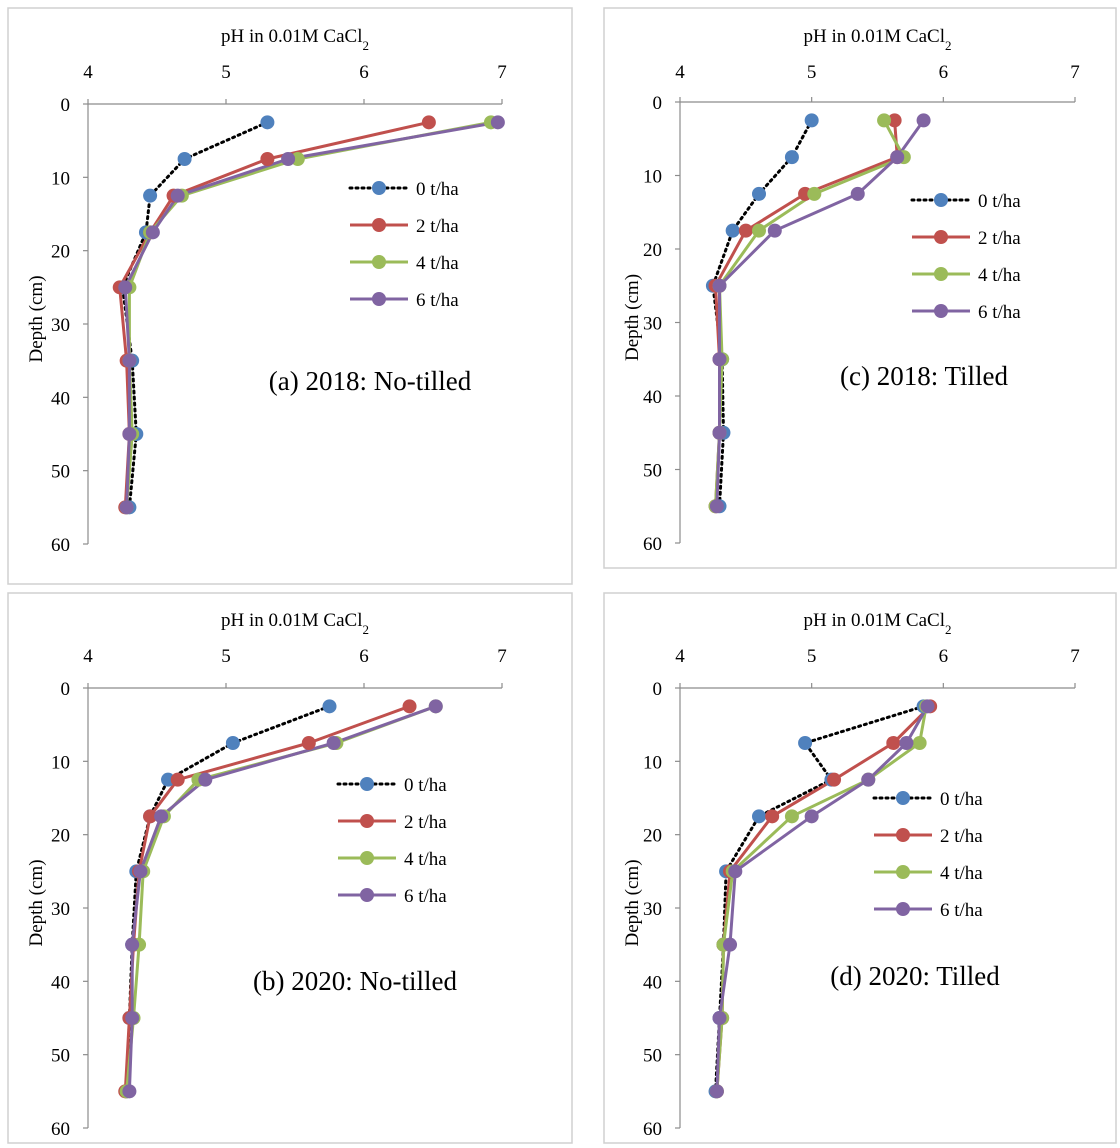  What do you see at coordinates (658, 689) in the screenshot?
I see `y-tick-label: 0` at bounding box center [658, 689].